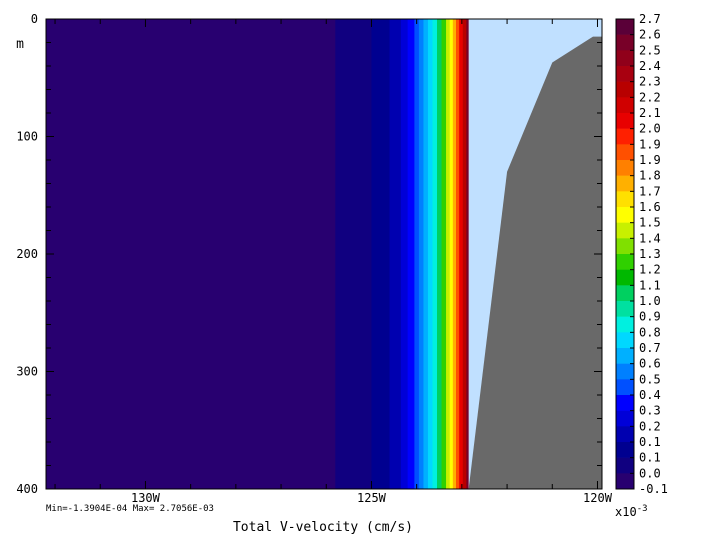  What do you see at coordinates (650, 301) in the screenshot?
I see `colorbar-label: 1.0` at bounding box center [650, 301].